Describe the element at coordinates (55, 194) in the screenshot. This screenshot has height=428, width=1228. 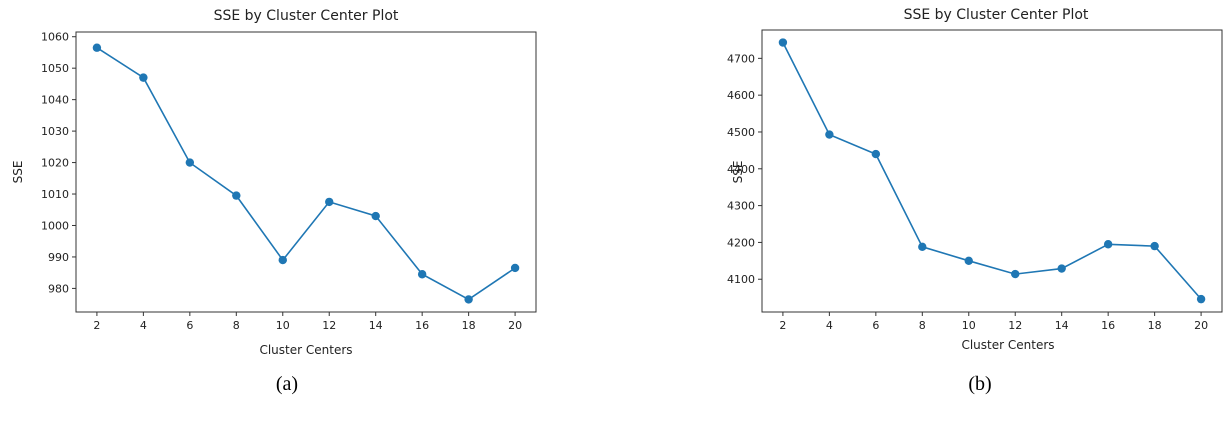
I see `y-tick-label: 1010` at that location.